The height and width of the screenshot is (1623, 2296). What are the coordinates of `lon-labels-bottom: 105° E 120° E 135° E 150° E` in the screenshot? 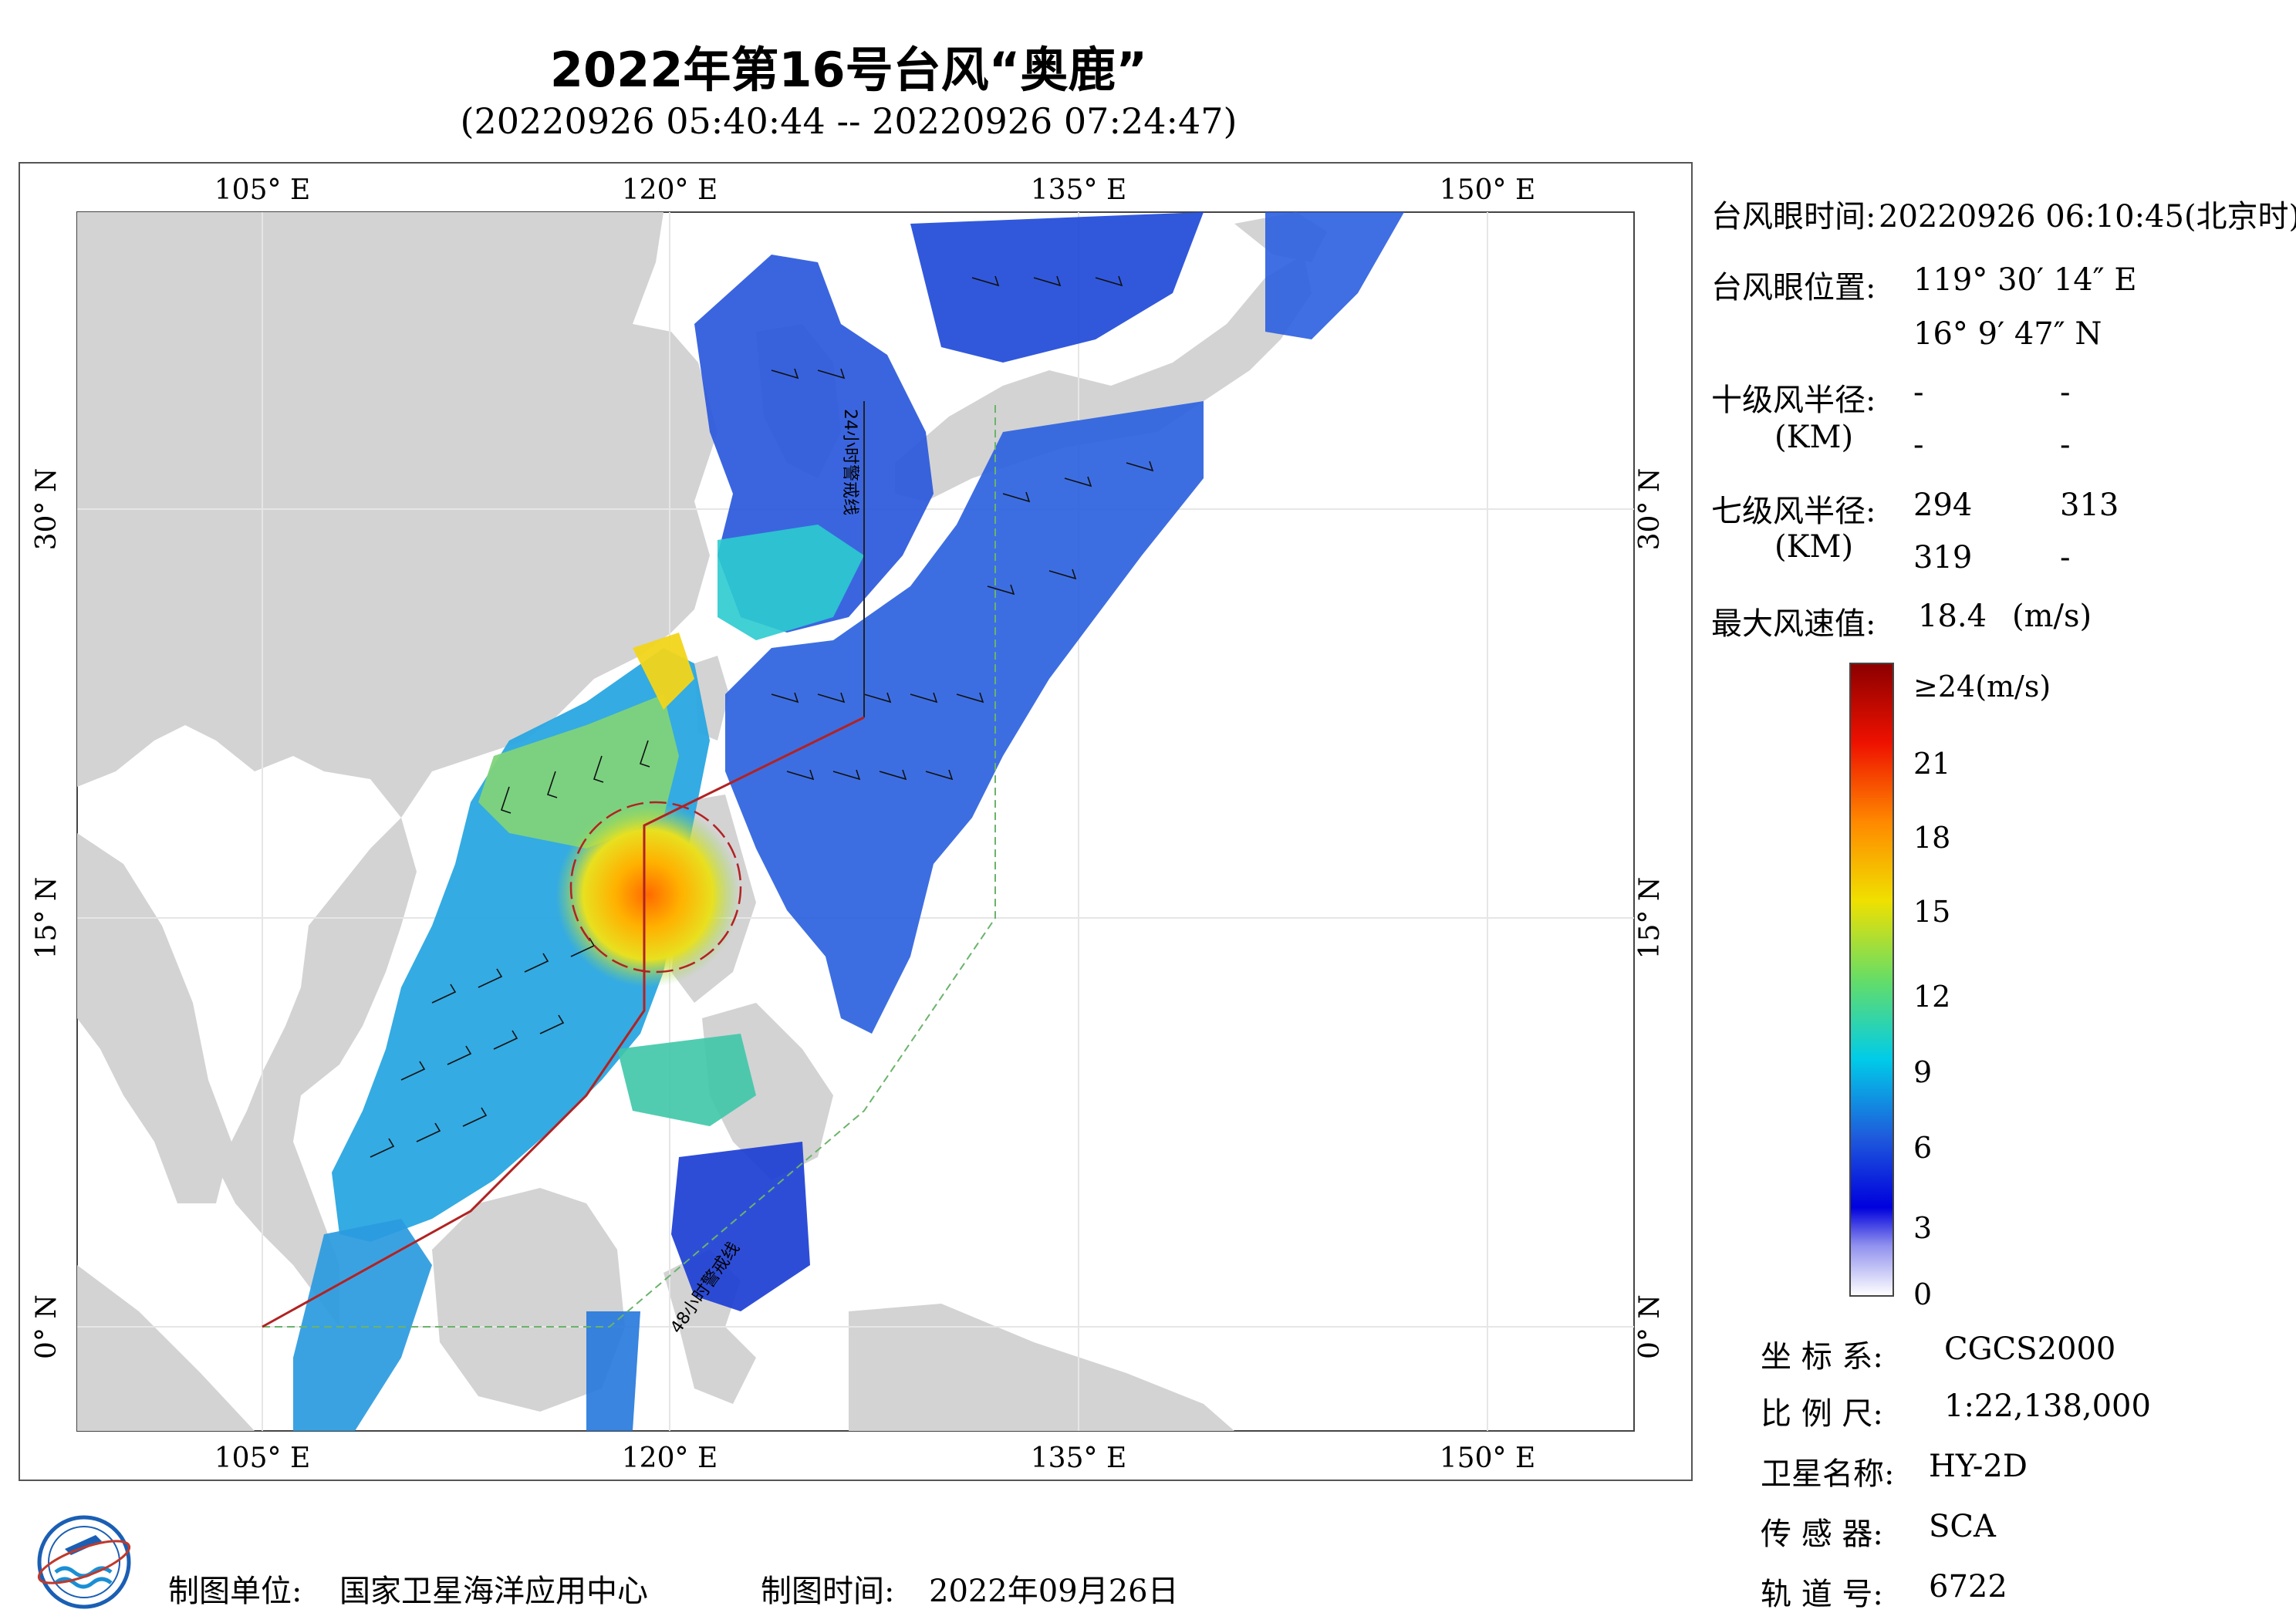 It's located at (874, 1458).